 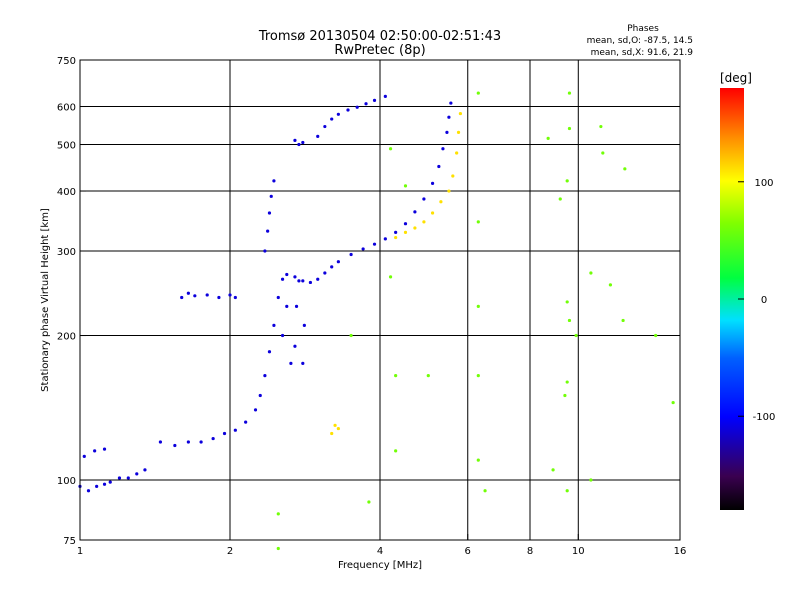 What do you see at coordinates (380, 565) in the screenshot?
I see `x-axis-label: Frequency [MHz]` at bounding box center [380, 565].